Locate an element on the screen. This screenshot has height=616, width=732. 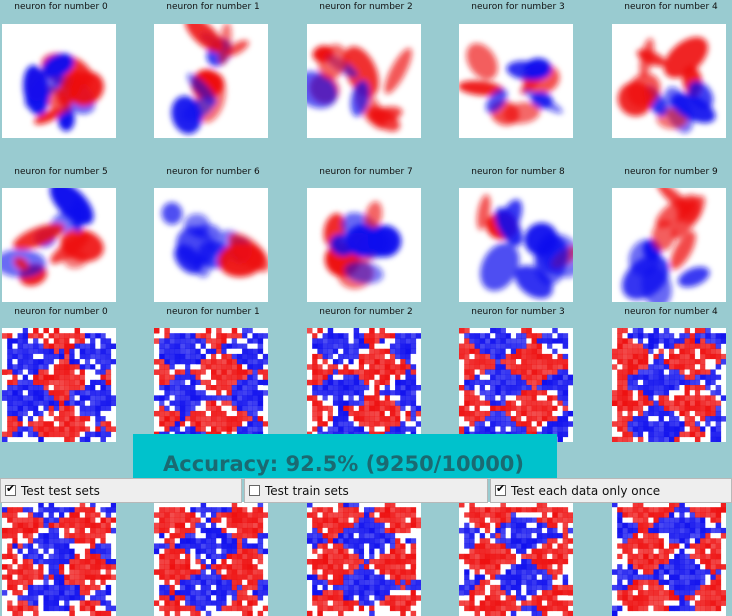
test-each-once-checkbox: ✔ Test each data only once is located at coordinates (611, 490).